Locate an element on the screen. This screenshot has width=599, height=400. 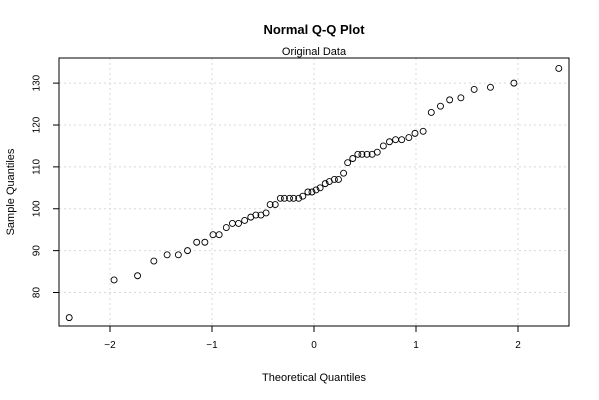
x-tick-label: −2 is located at coordinates (110, 345).